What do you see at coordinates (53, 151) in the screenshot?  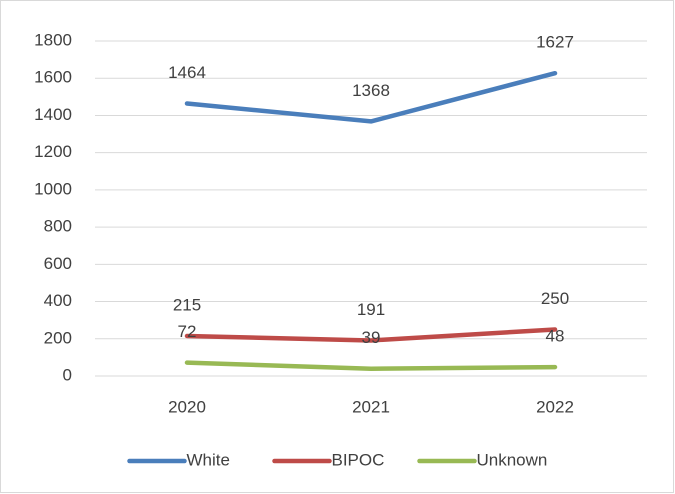 I see `y-tick-label: 1200` at bounding box center [53, 151].